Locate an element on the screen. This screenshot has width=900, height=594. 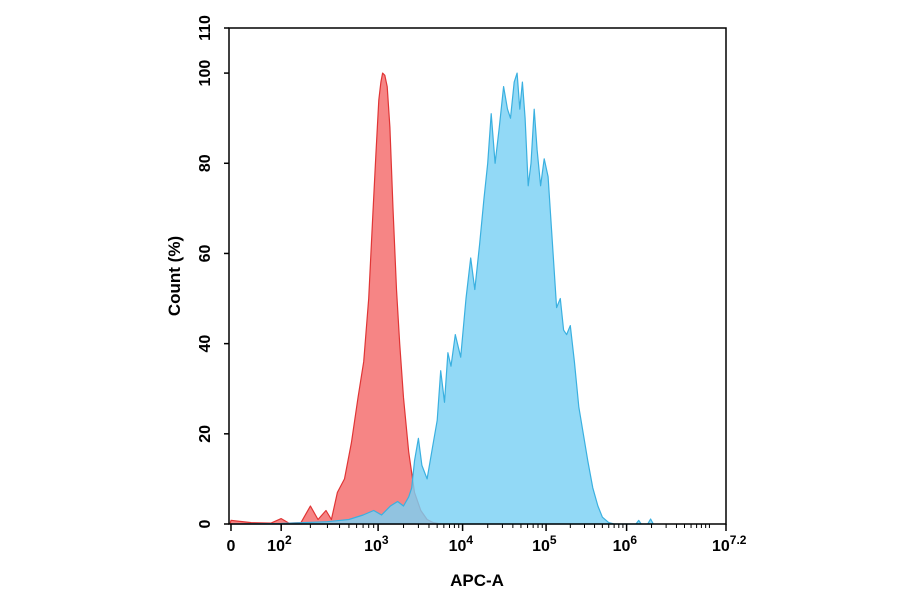
y-tick-label: 100 is located at coordinates (205, 73).